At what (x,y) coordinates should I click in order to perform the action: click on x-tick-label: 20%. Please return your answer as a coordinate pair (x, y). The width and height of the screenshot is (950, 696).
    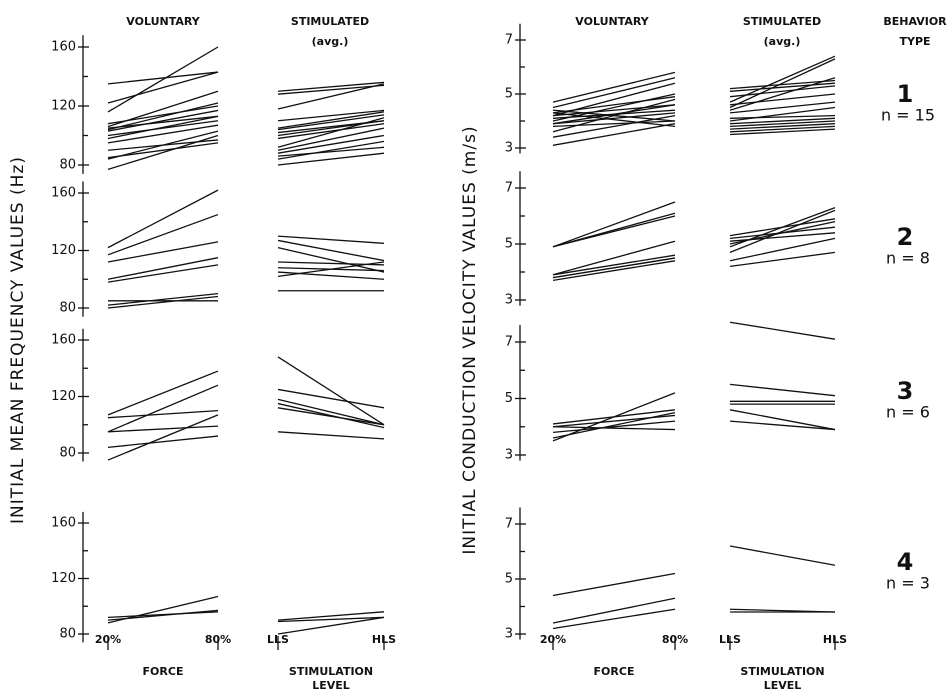
    Looking at the image, I should click on (553, 639).